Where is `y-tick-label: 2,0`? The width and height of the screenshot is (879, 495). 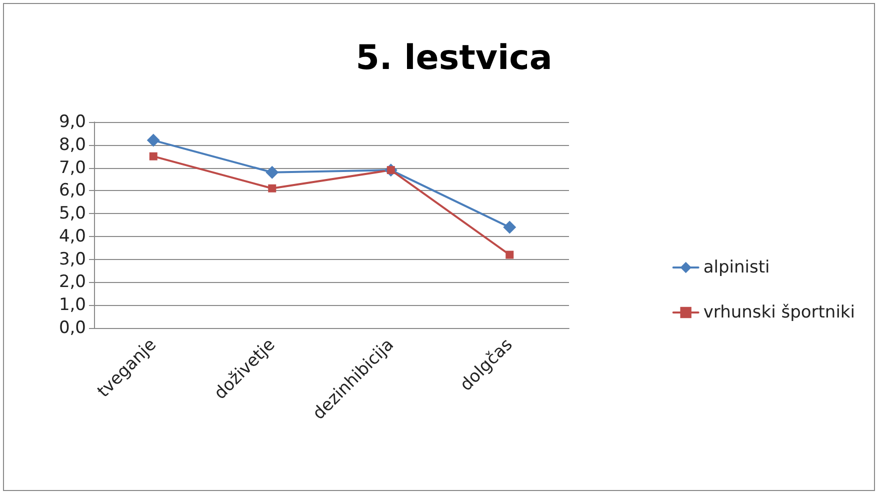
y-tick-label: 2,0 is located at coordinates (72, 282).